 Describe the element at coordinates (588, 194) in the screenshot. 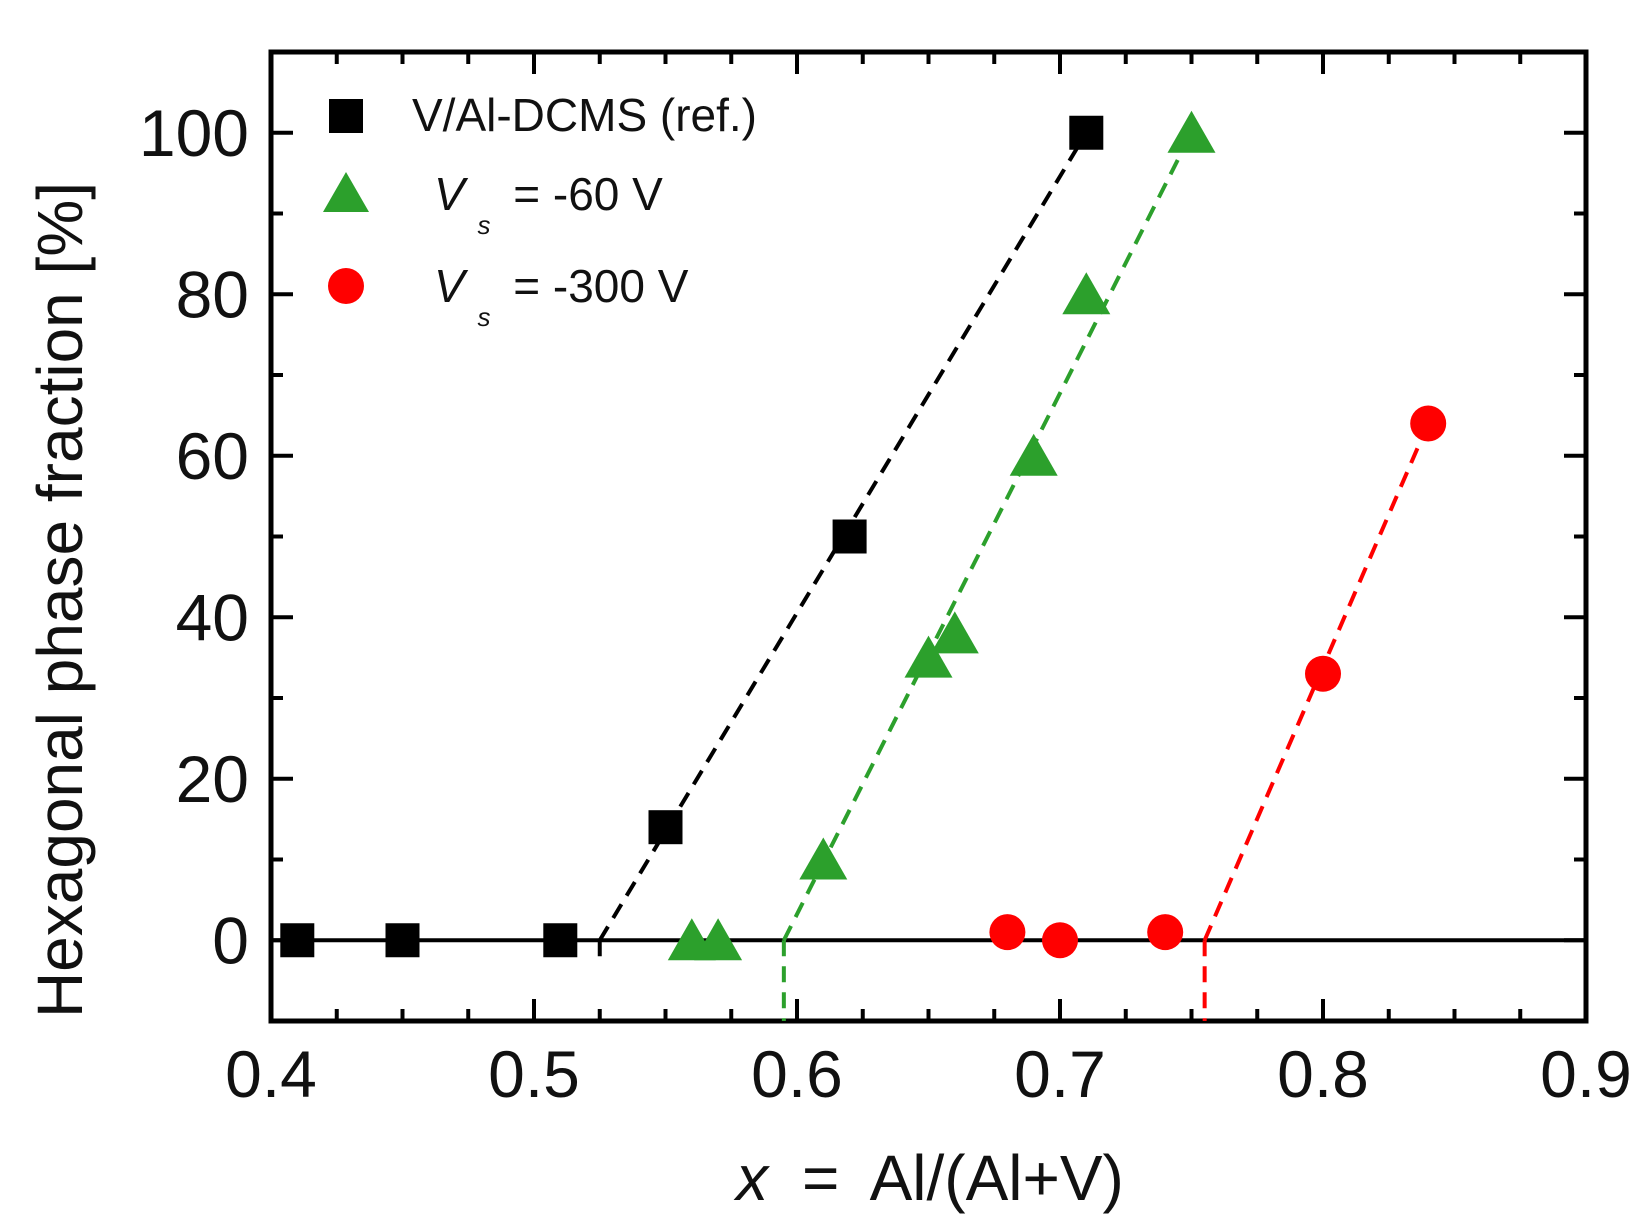

I see `legend-60v-rest: = -60 V` at that location.